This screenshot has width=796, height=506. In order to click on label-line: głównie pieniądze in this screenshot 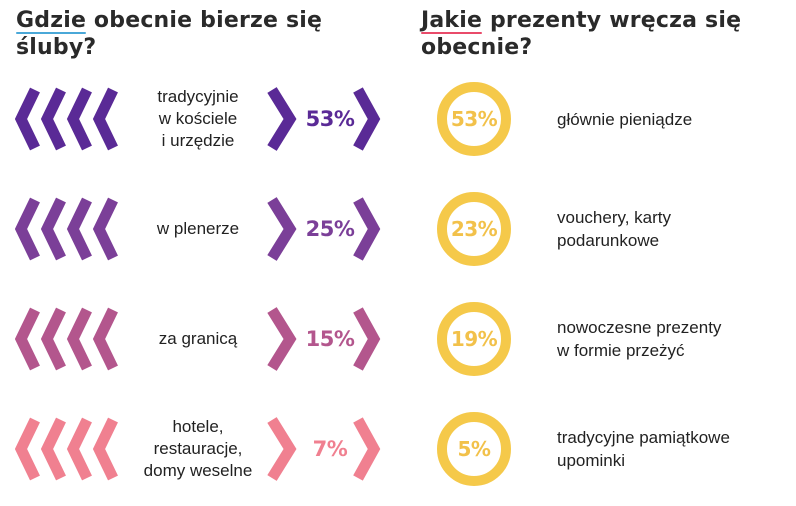, I will do `click(625, 119)`.